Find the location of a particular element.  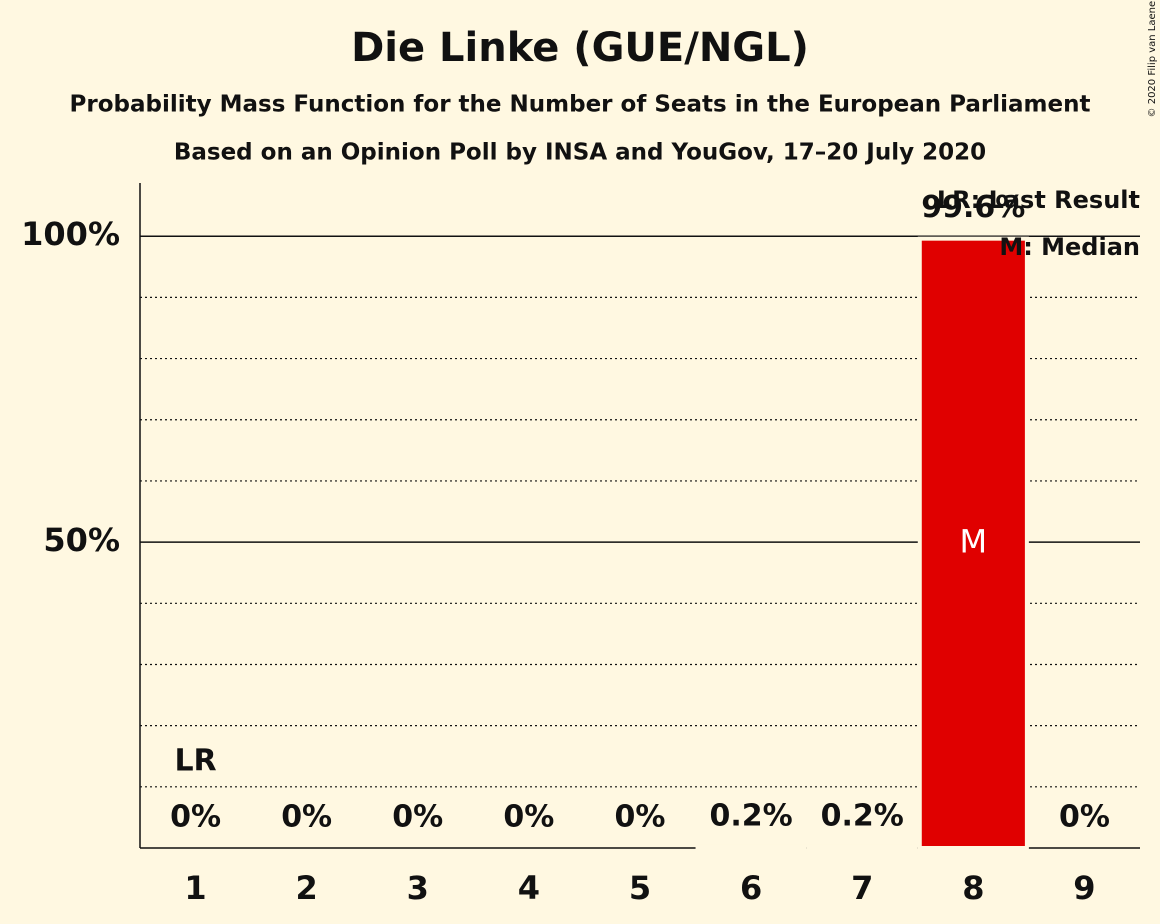

x-tick-label: 4 is located at coordinates (529, 888).